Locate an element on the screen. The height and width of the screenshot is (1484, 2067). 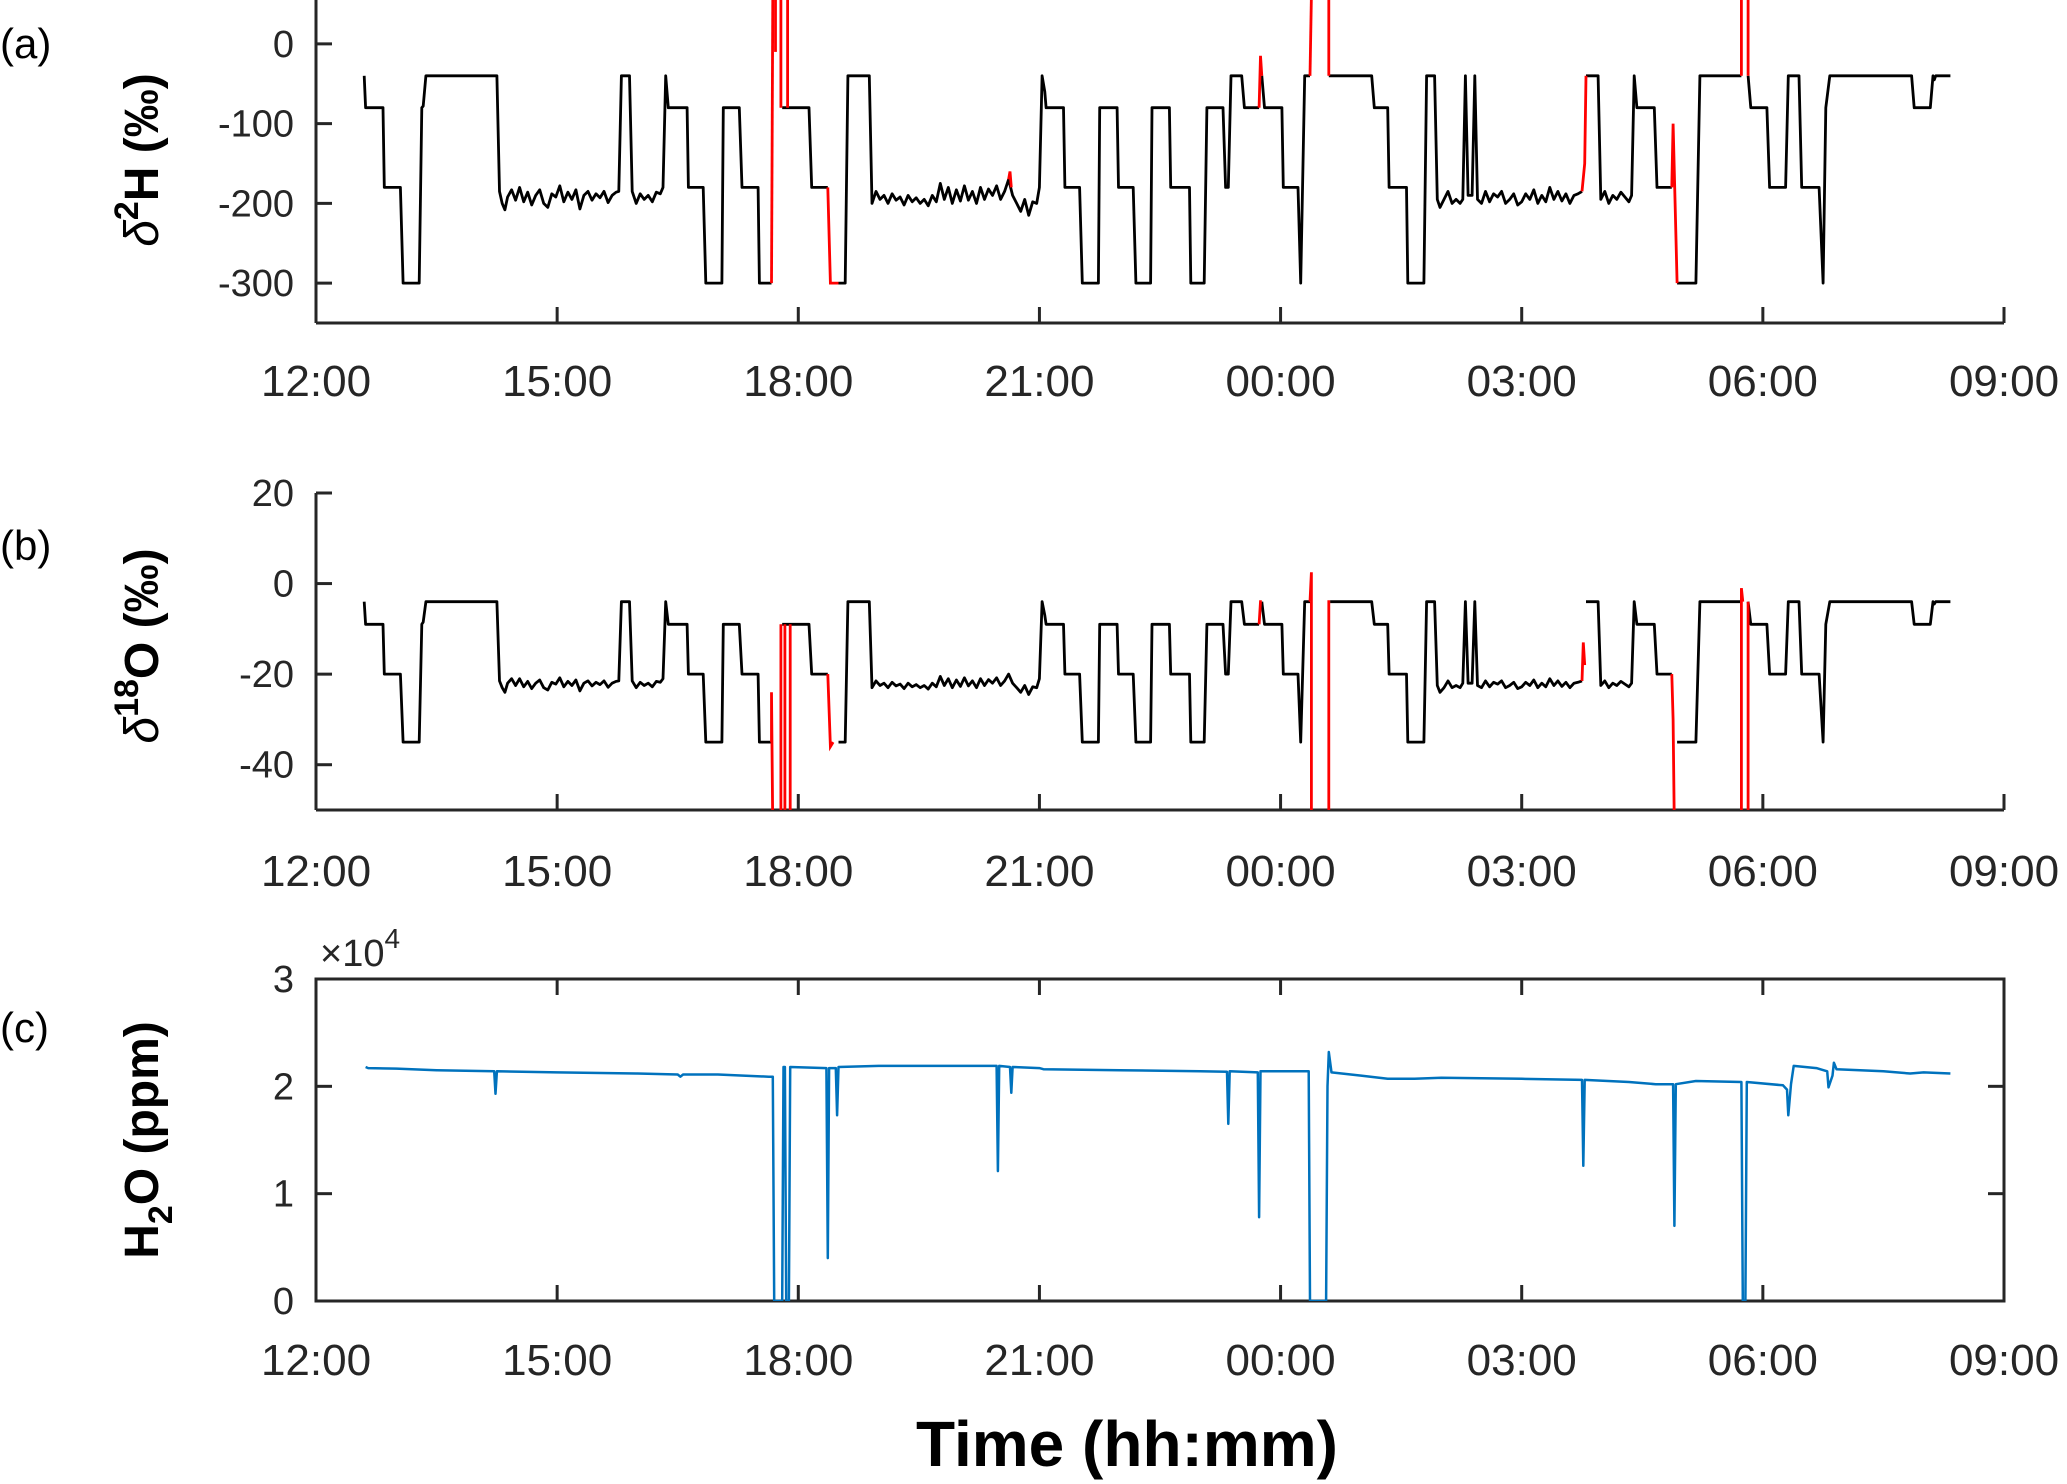
y-axis-title: δ2H (‰) is located at coordinates (138, 160).